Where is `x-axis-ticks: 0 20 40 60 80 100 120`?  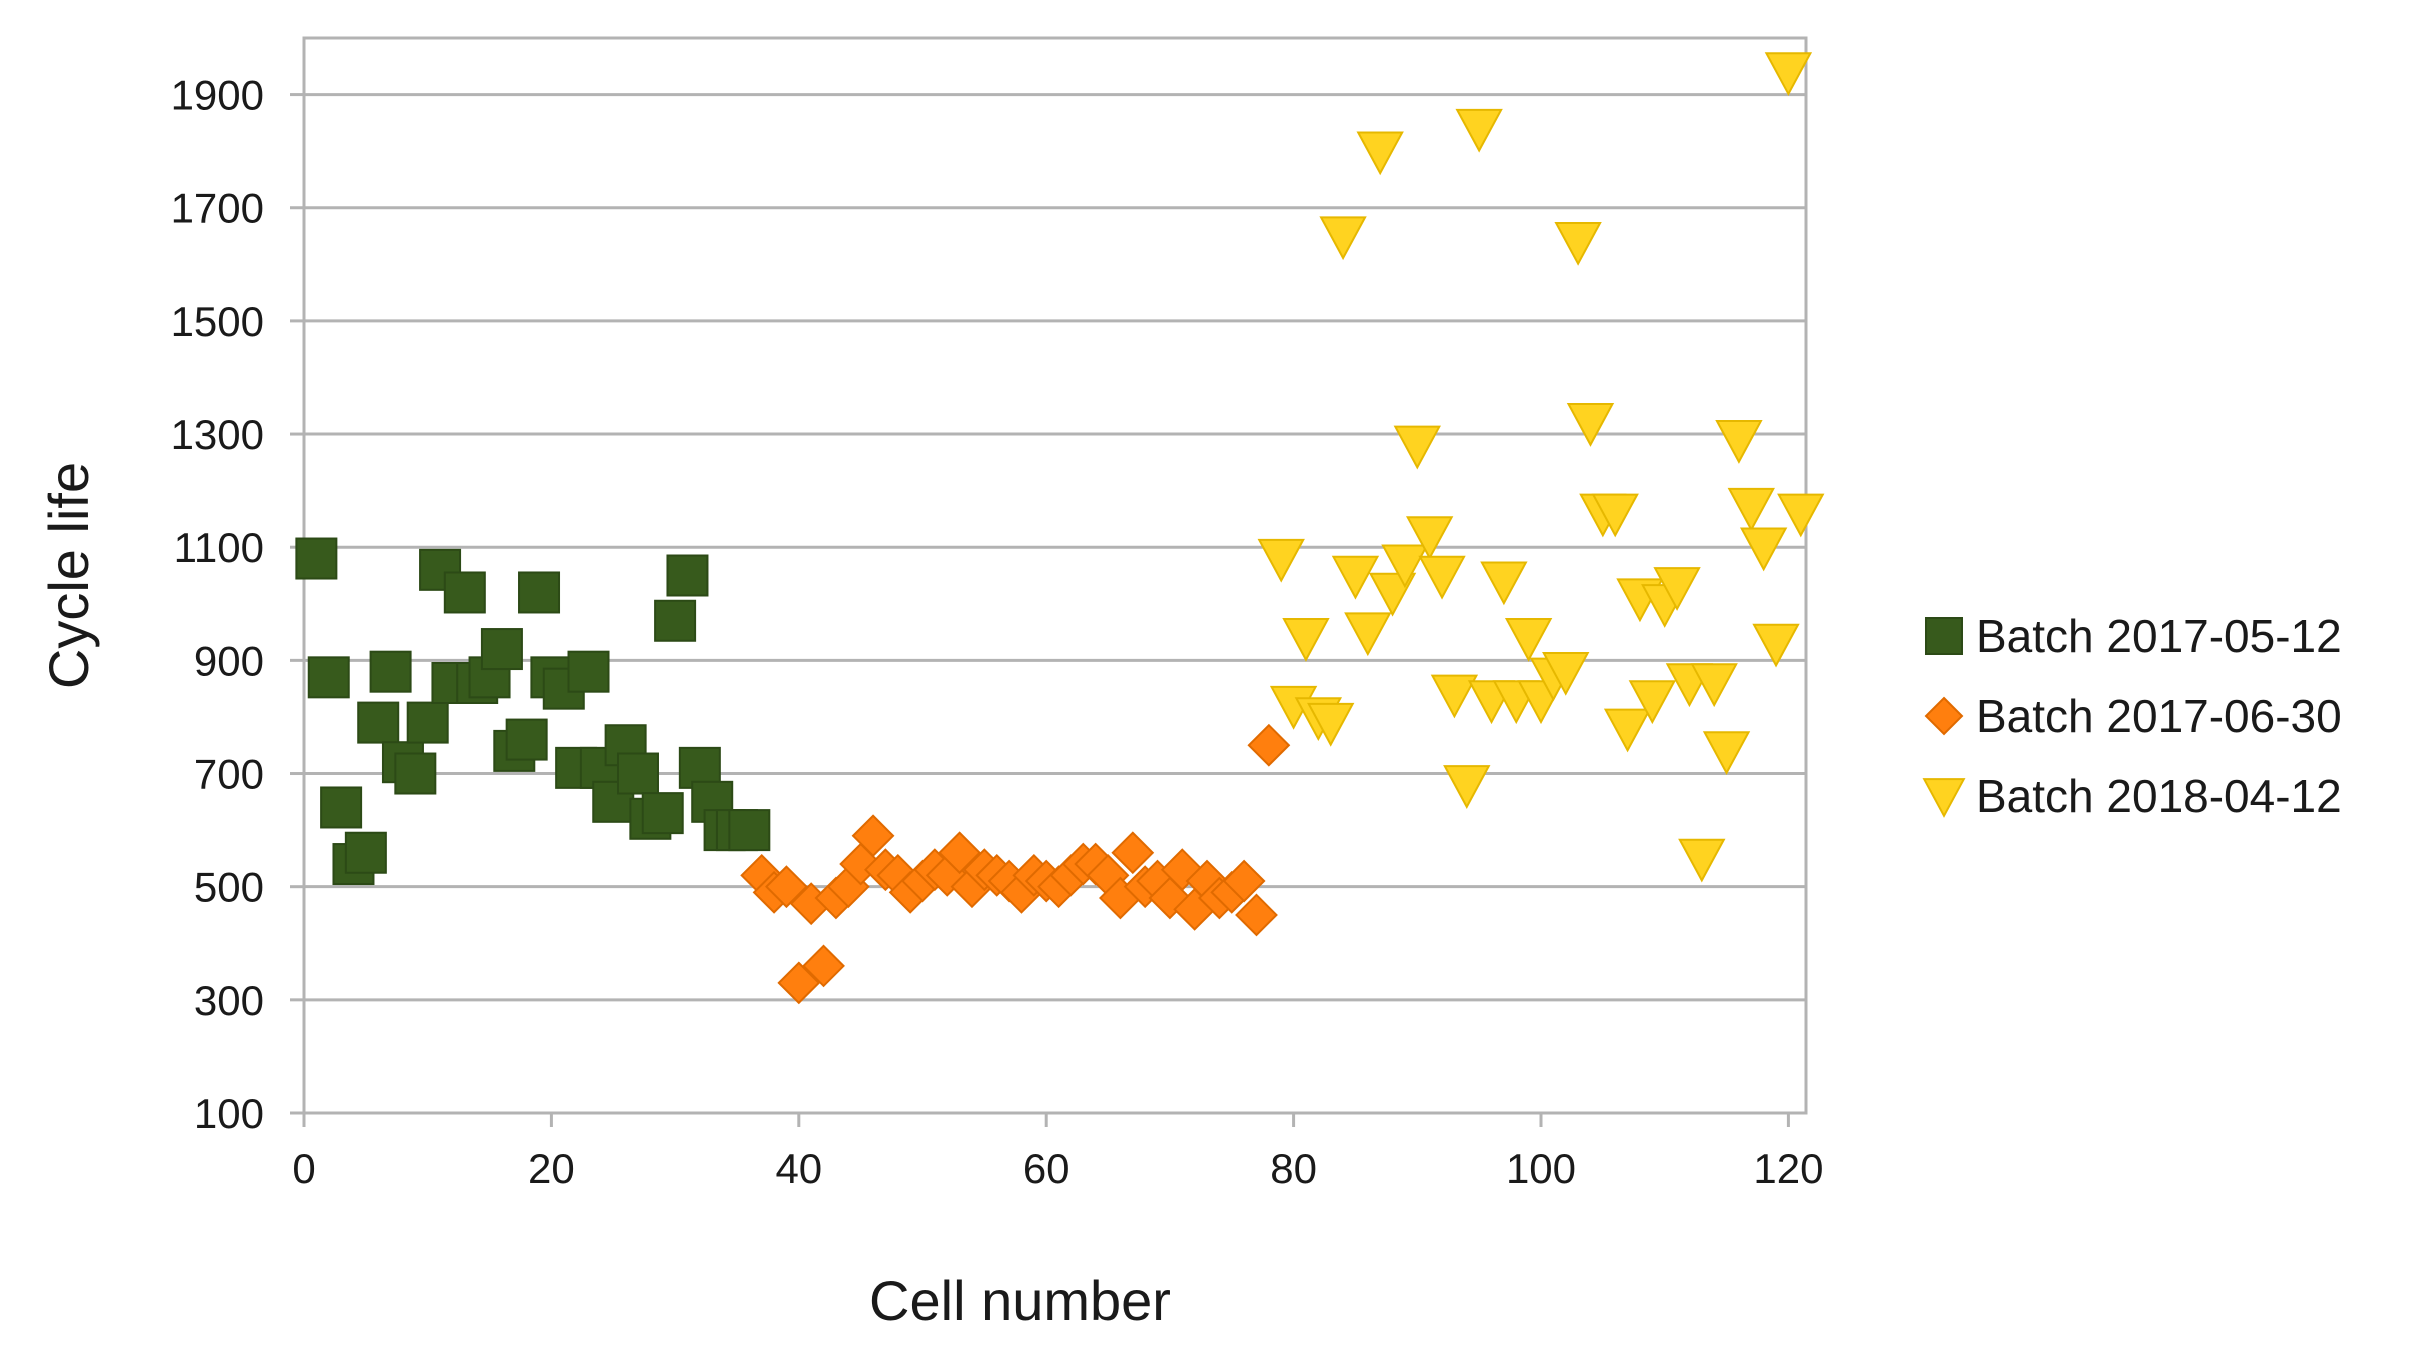 x-axis-ticks: 0 20 40 60 80 100 120 is located at coordinates (1057, 1152).